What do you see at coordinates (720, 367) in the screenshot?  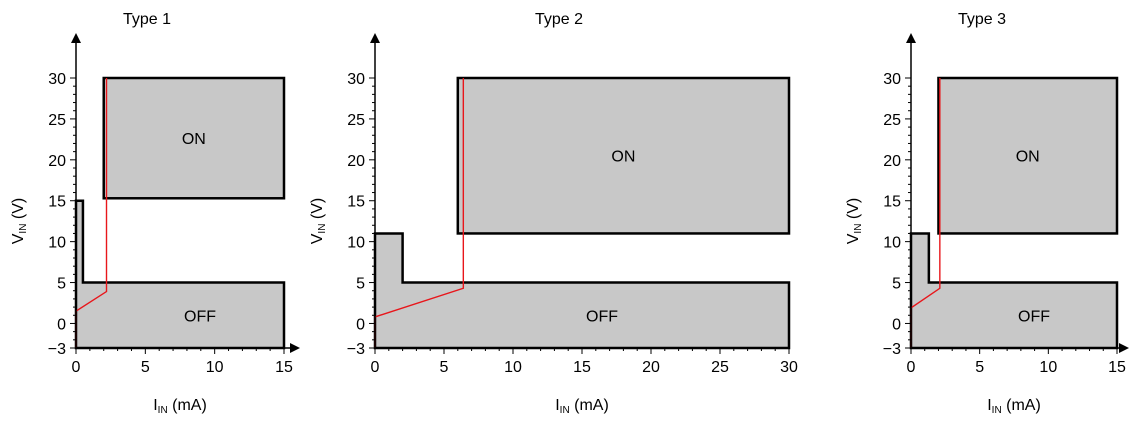 I see `x-tick-label: 25` at bounding box center [720, 367].